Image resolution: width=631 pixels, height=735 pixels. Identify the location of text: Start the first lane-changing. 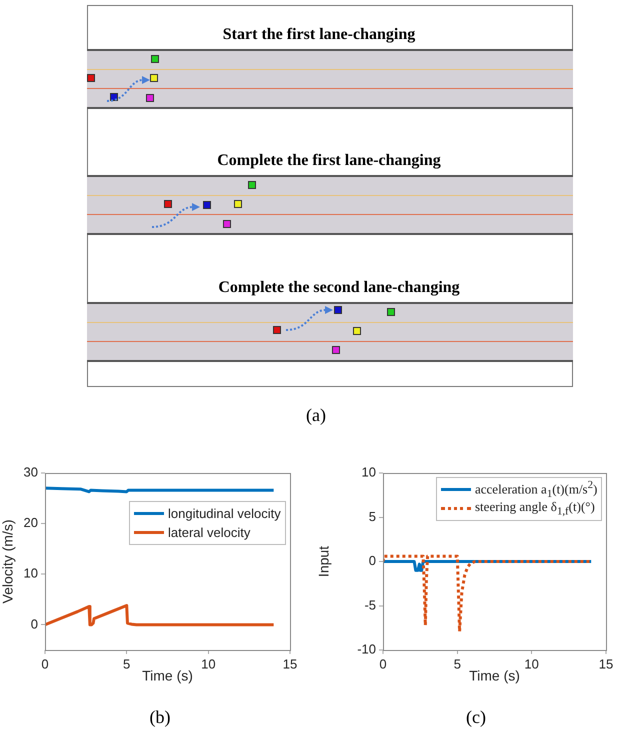
(319, 35).